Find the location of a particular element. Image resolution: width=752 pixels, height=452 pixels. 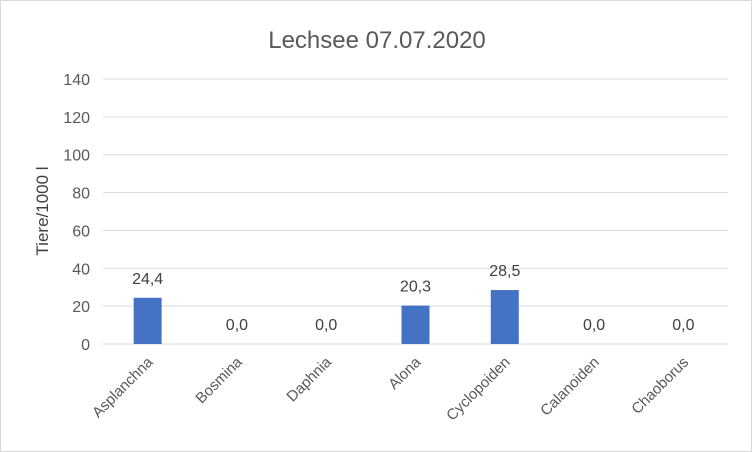

chart-title: Lechsee 07.07.2020 is located at coordinates (377, 40).